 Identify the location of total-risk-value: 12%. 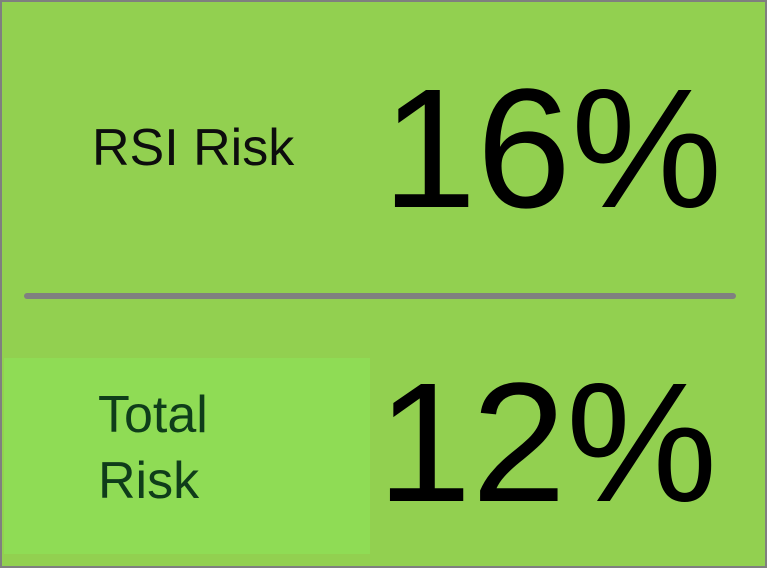
(547, 443).